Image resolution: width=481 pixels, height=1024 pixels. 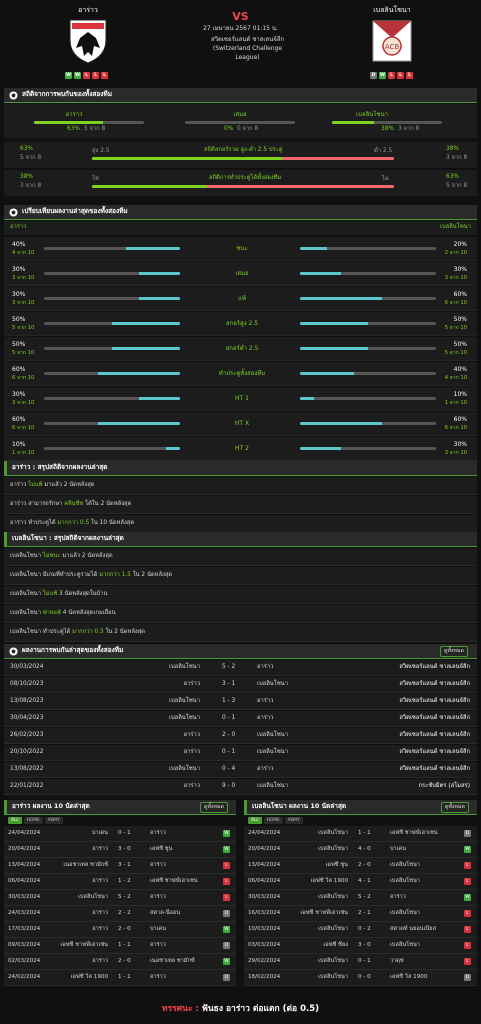 What do you see at coordinates (18, 227) in the screenshot?
I see `compare-home-label: อาร่าว` at bounding box center [18, 227].